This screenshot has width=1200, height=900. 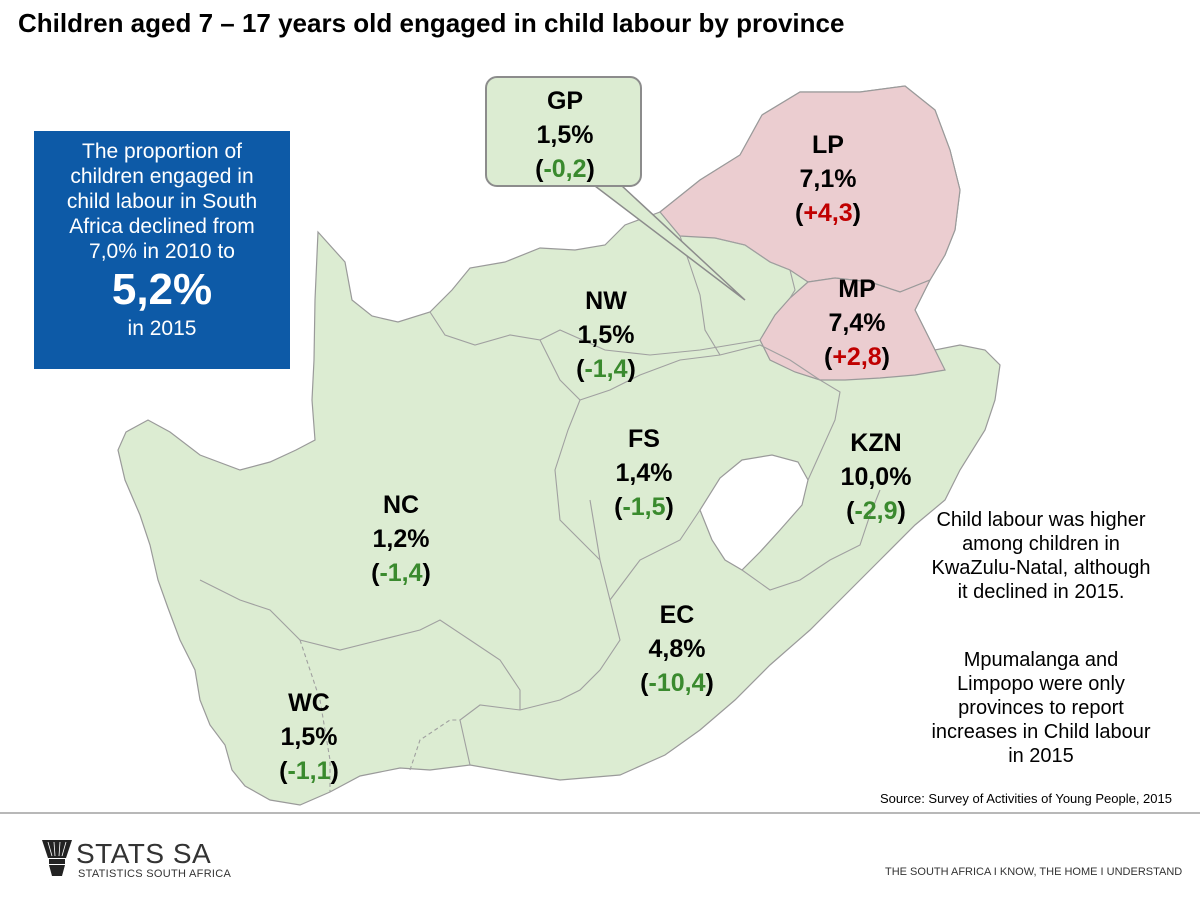 I want to click on mpumalanga-region, so click(x=852, y=329).